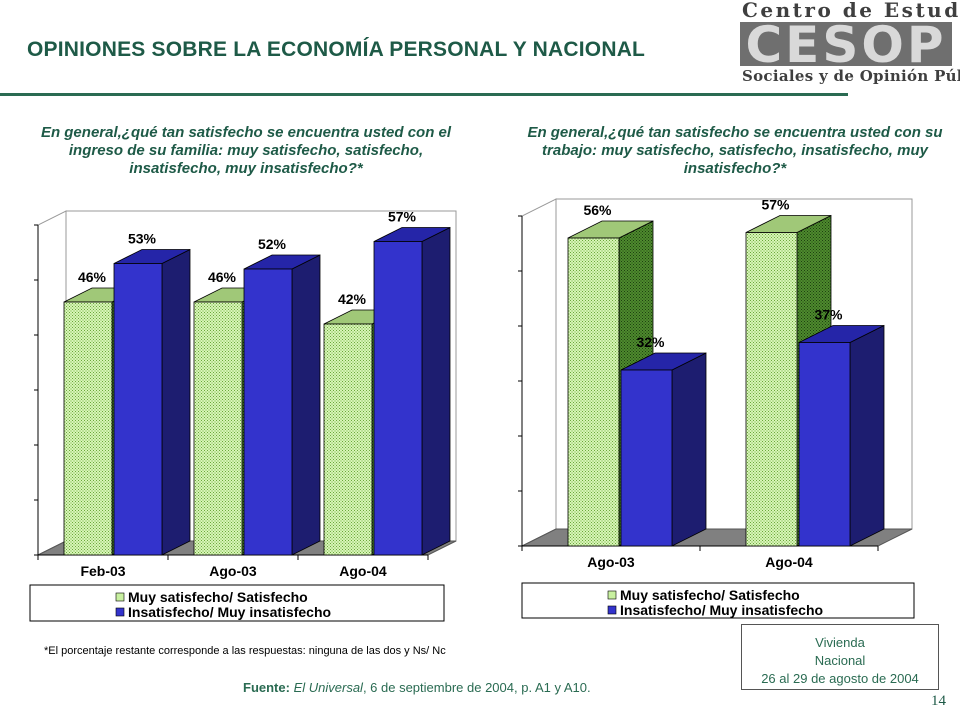 Image resolution: width=960 pixels, height=720 pixels. I want to click on title-divider, so click(424, 94).